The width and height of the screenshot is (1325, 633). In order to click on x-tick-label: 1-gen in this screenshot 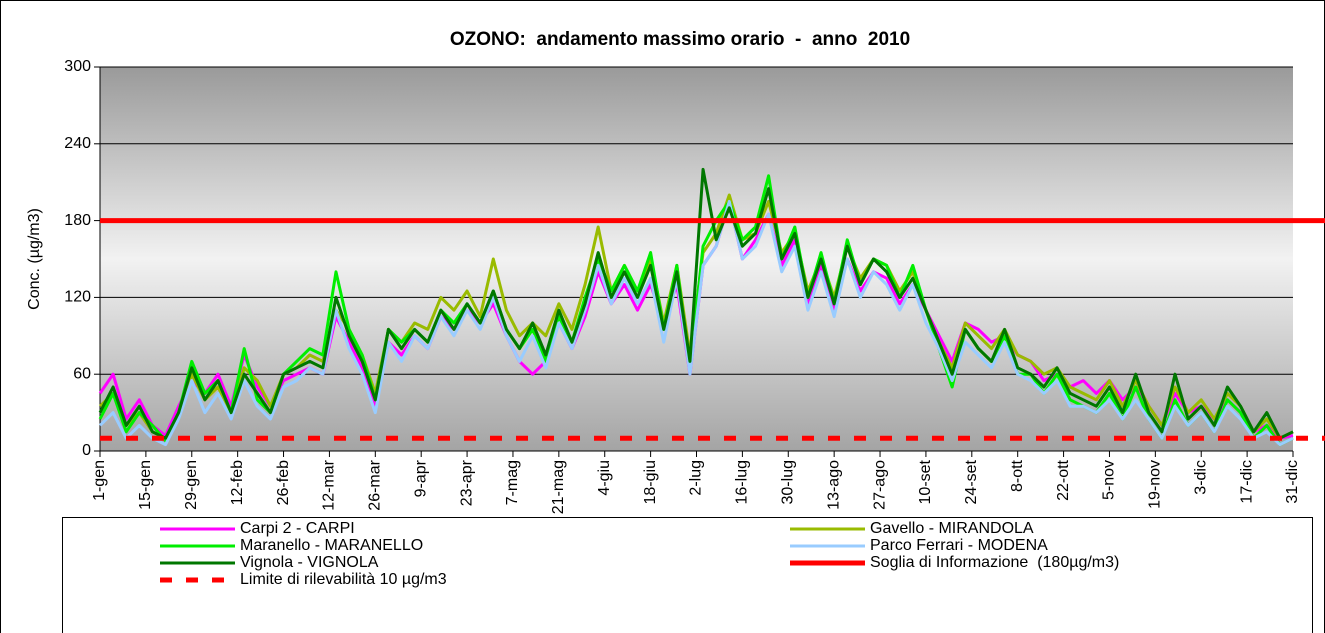, I will do `click(99, 480)`.